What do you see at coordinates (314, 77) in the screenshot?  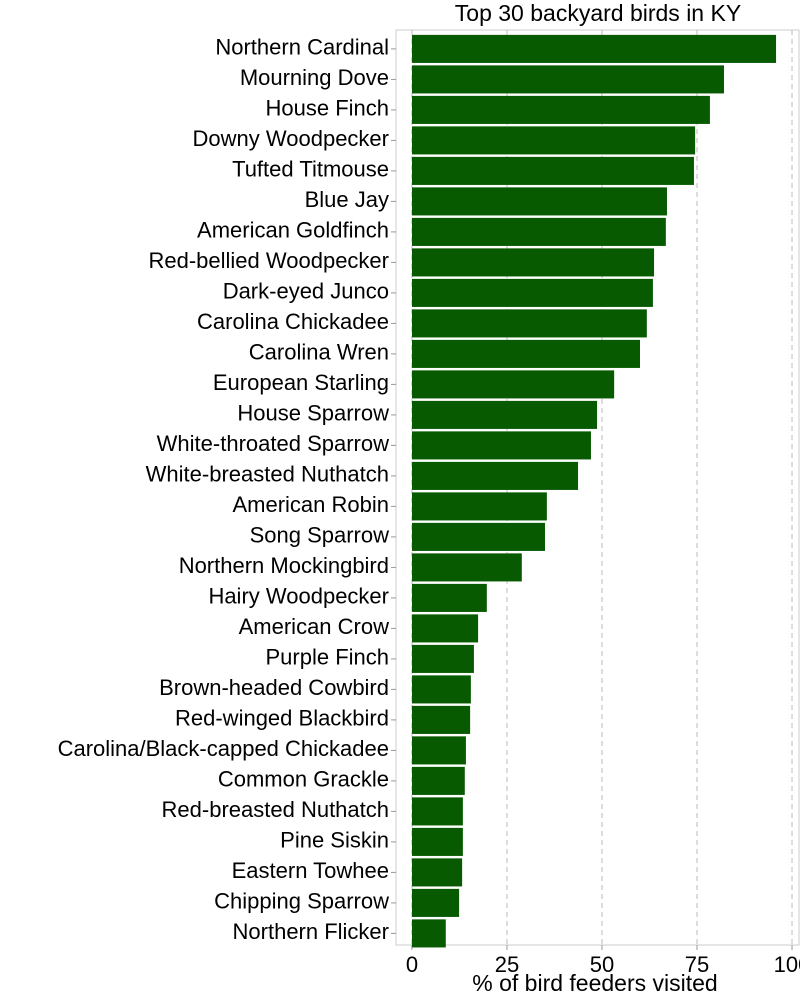 I see `y-tick-label: Mourning Dove` at bounding box center [314, 77].